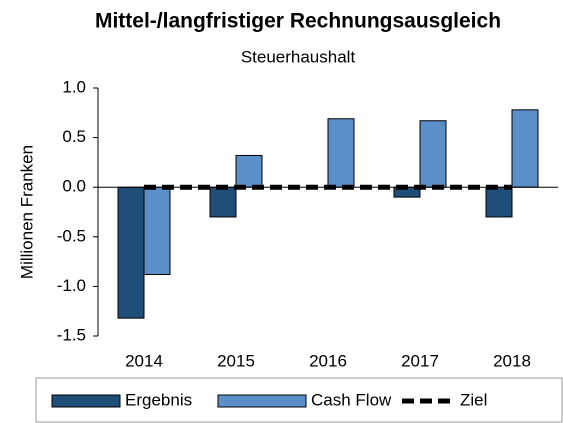 Image resolution: width=563 pixels, height=423 pixels. I want to click on x-tick-label: 2016, so click(328, 360).